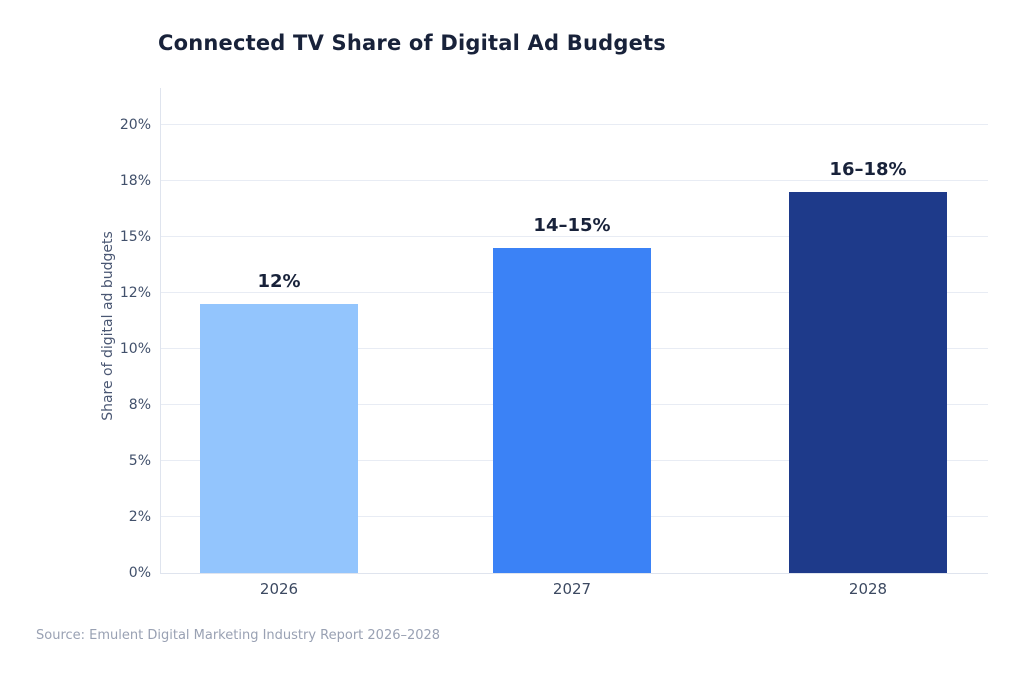  I want to click on y-tick-label: 12%, so click(135, 293).